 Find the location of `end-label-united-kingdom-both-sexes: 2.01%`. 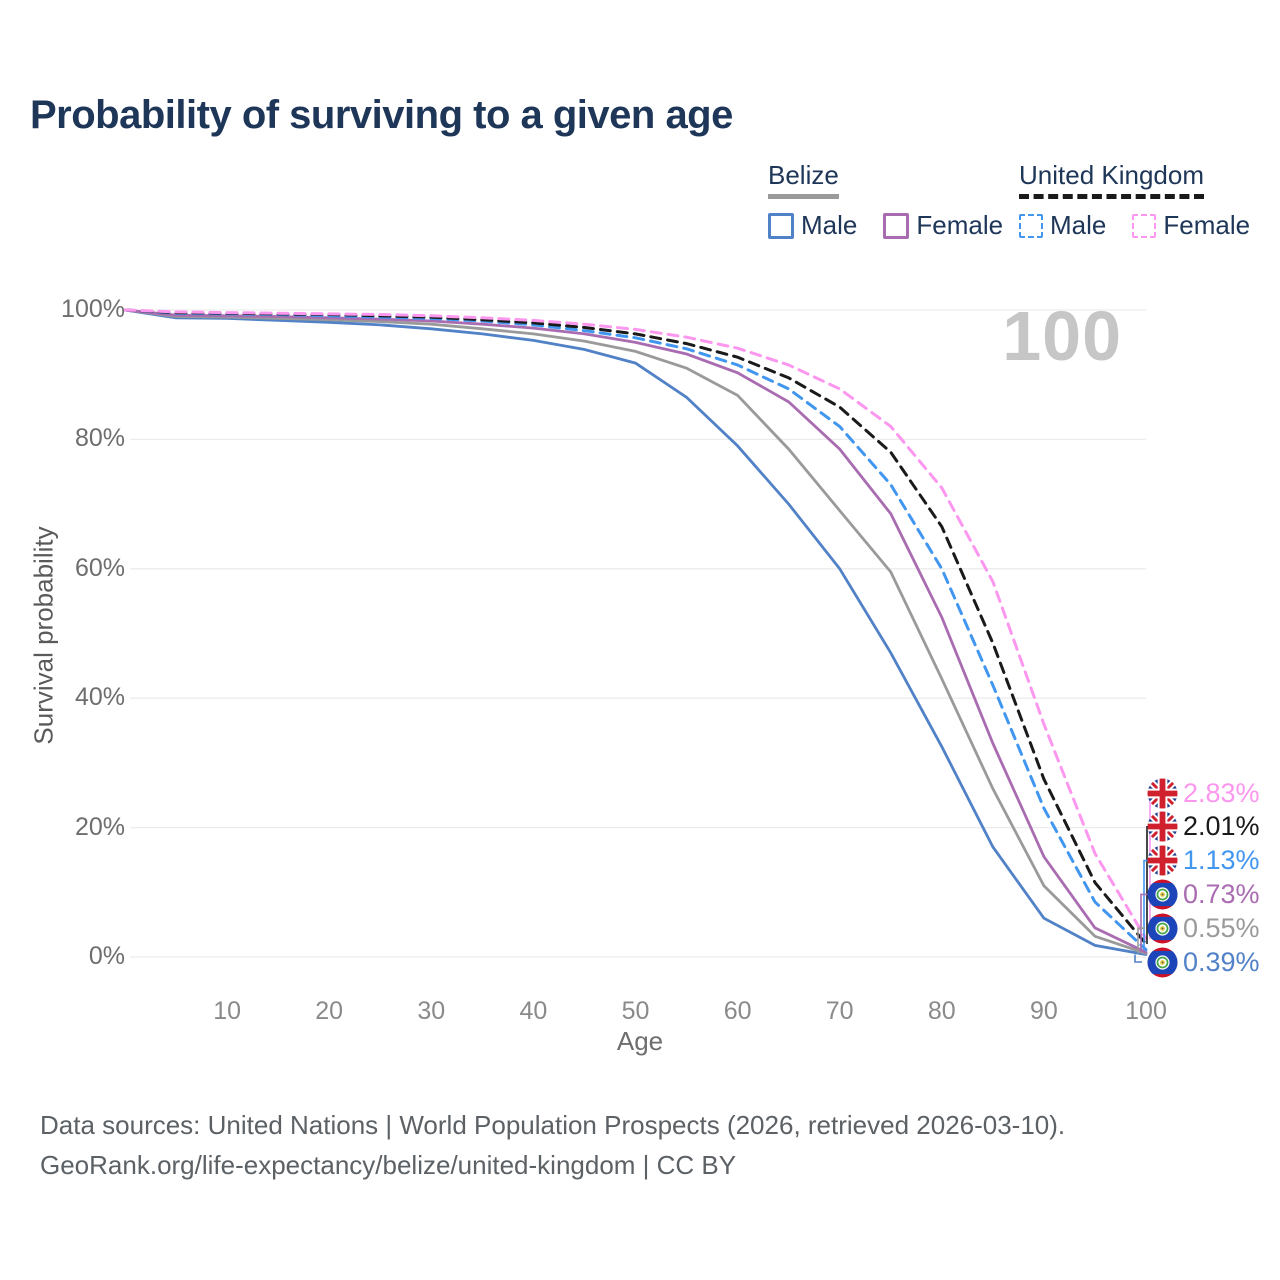

end-label-united-kingdom-both-sexes: 2.01% is located at coordinates (1203, 827).